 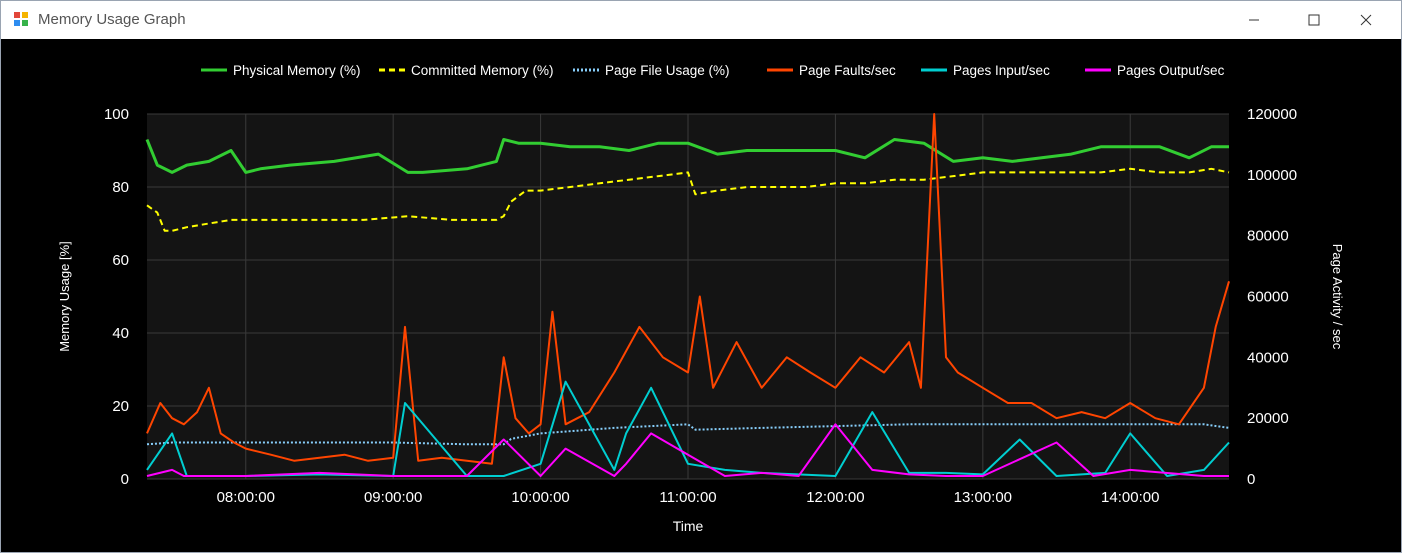 What do you see at coordinates (120, 406) in the screenshot?
I see `y-left-tick-label: 20` at bounding box center [120, 406].